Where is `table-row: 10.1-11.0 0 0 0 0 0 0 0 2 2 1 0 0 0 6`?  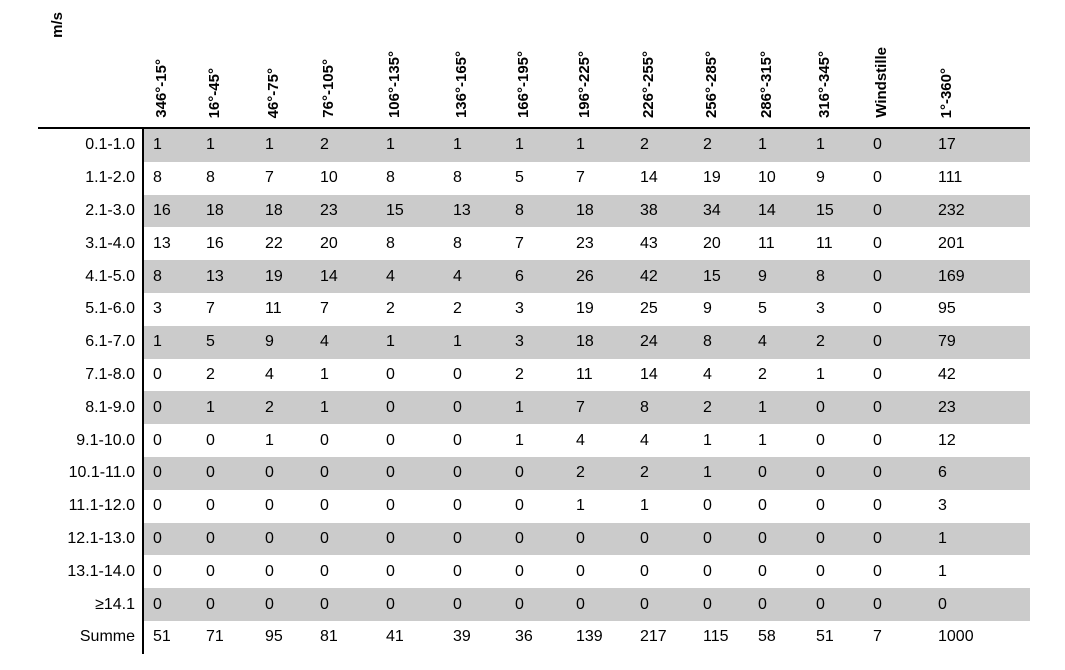 table-row: 10.1-11.0 0 0 0 0 0 0 0 2 2 1 0 0 0 6 is located at coordinates (534, 473).